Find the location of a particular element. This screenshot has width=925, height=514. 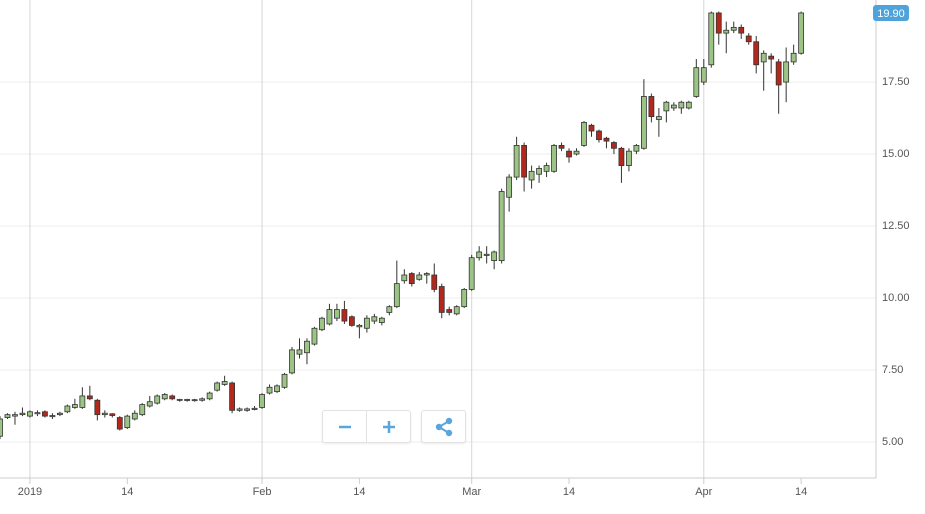

share-group is located at coordinates (443, 426).